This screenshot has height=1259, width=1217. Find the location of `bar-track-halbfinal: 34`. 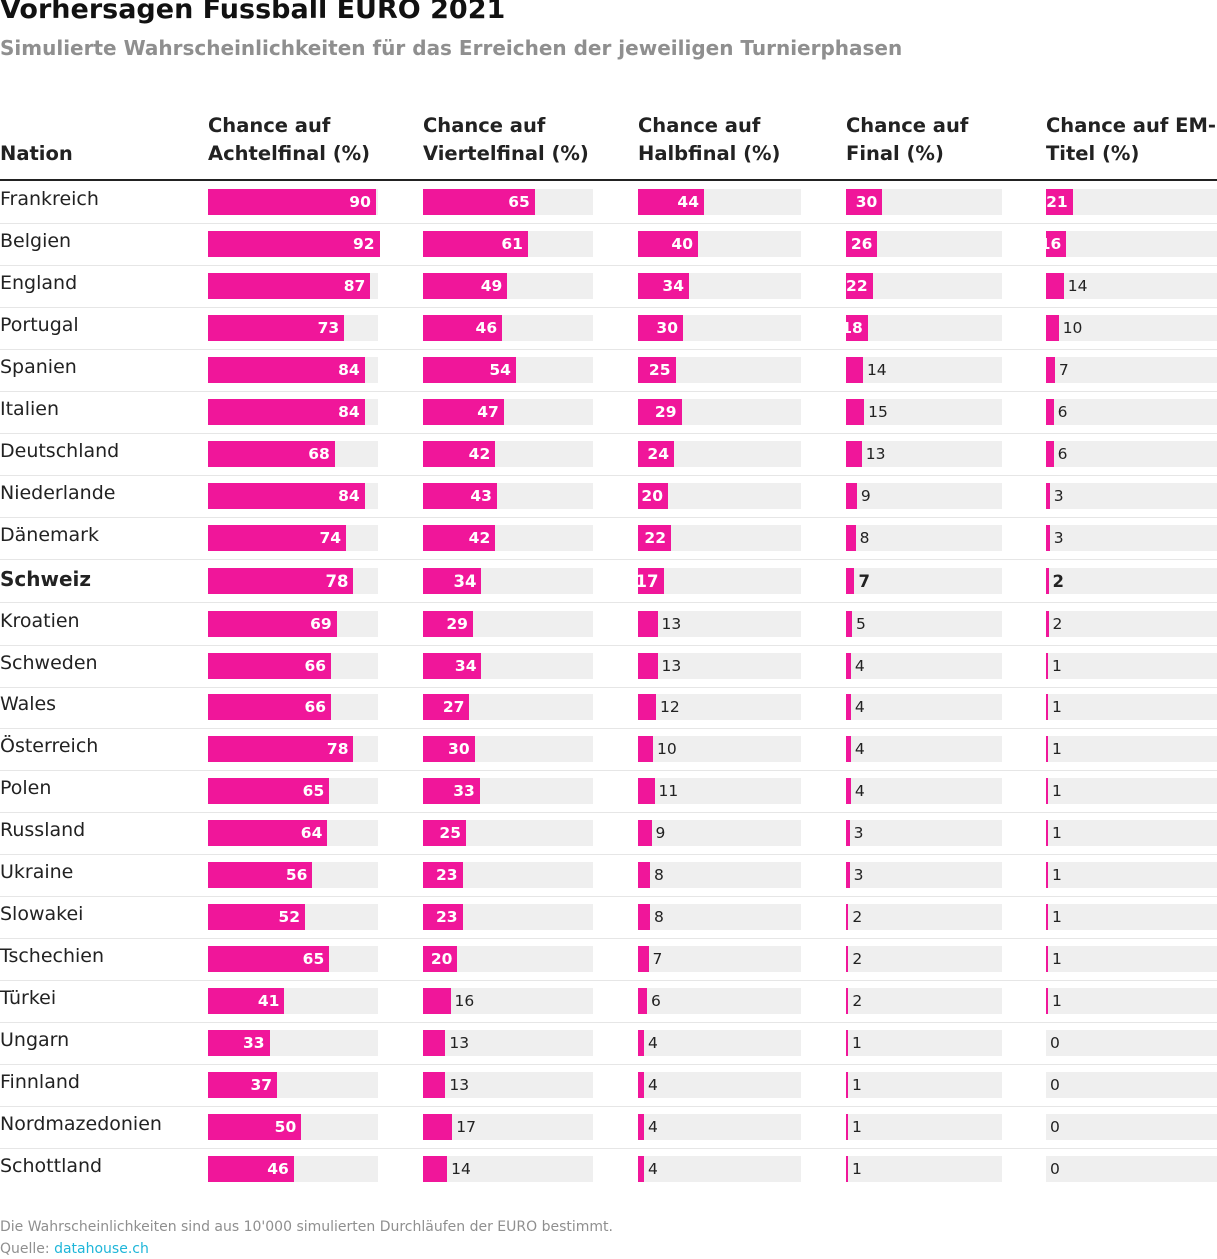

bar-track-halbfinal: 34 is located at coordinates (719, 286).